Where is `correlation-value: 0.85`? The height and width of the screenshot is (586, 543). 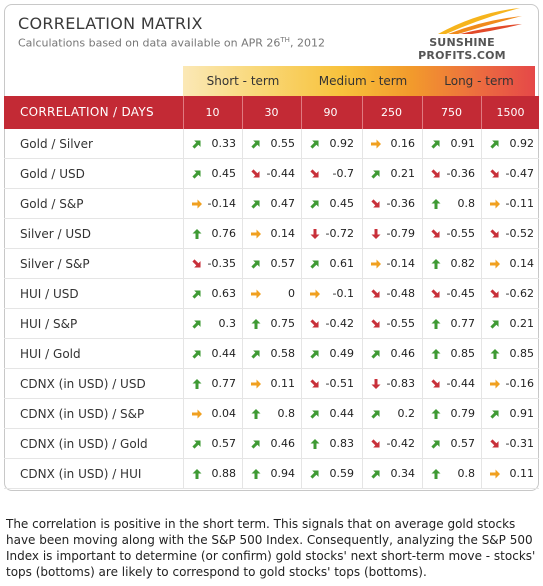
correlation-value: 0.85 is located at coordinates (463, 353).